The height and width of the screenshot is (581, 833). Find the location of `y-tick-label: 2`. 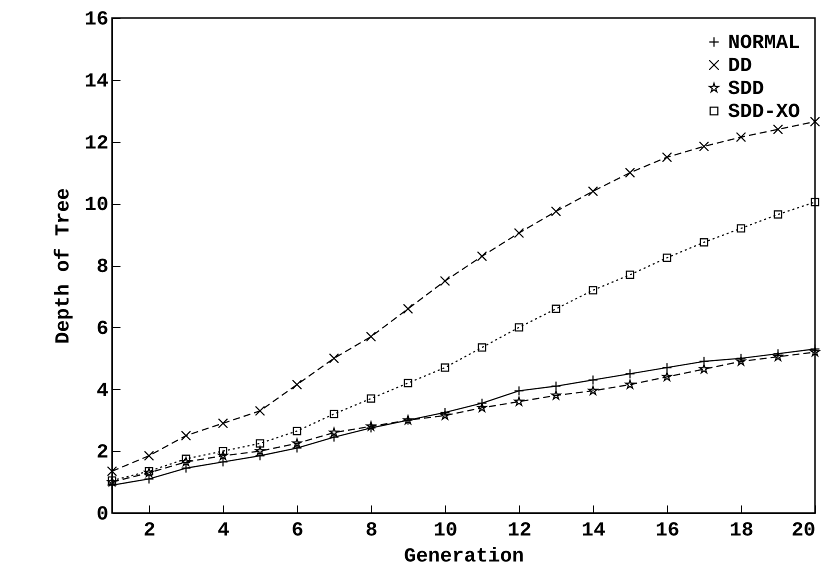

y-tick-label: 2 is located at coordinates (102, 453).